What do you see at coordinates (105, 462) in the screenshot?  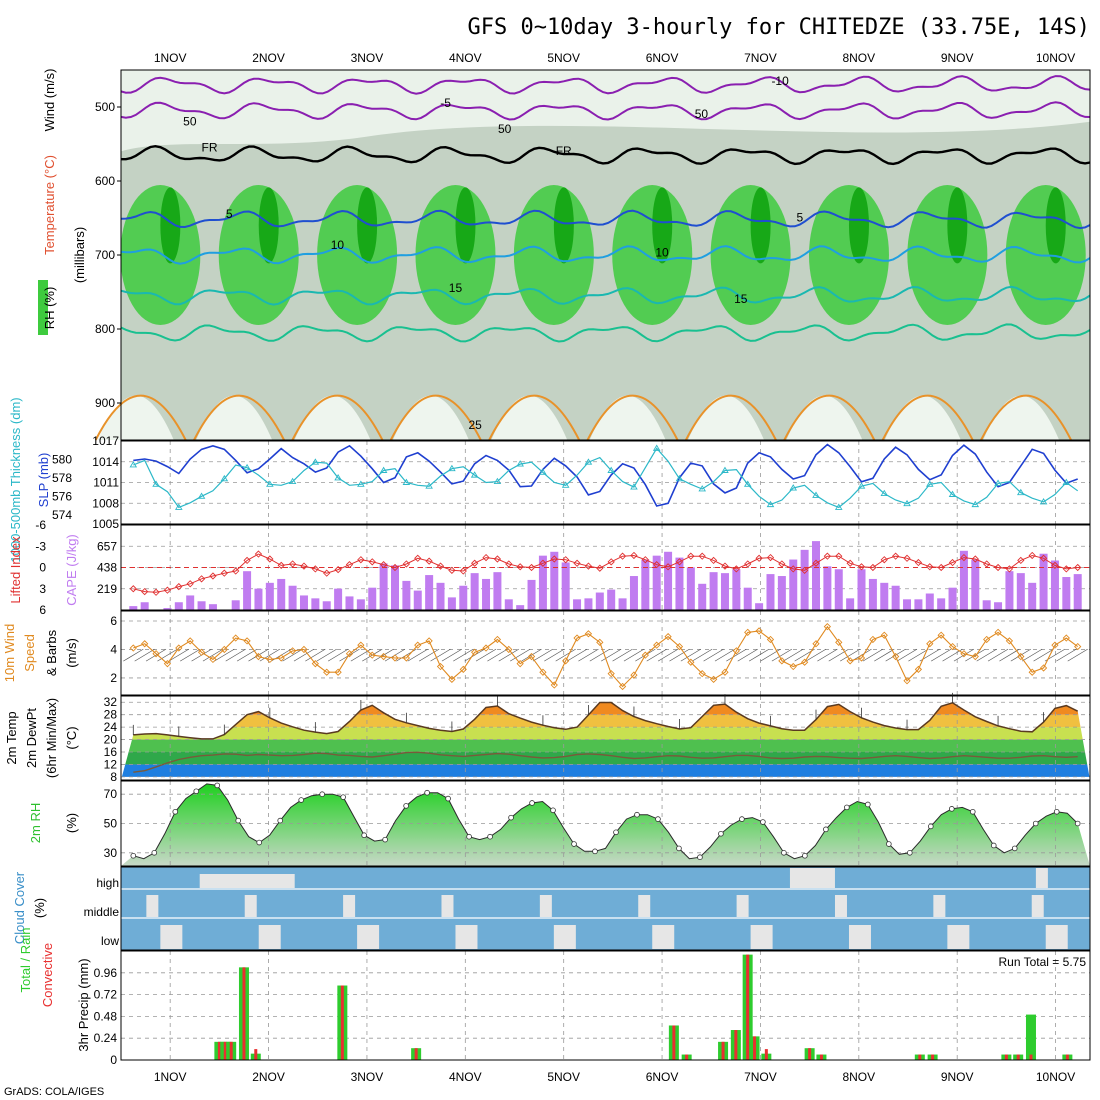 I see `slp-tick-label: 1014` at bounding box center [105, 462].